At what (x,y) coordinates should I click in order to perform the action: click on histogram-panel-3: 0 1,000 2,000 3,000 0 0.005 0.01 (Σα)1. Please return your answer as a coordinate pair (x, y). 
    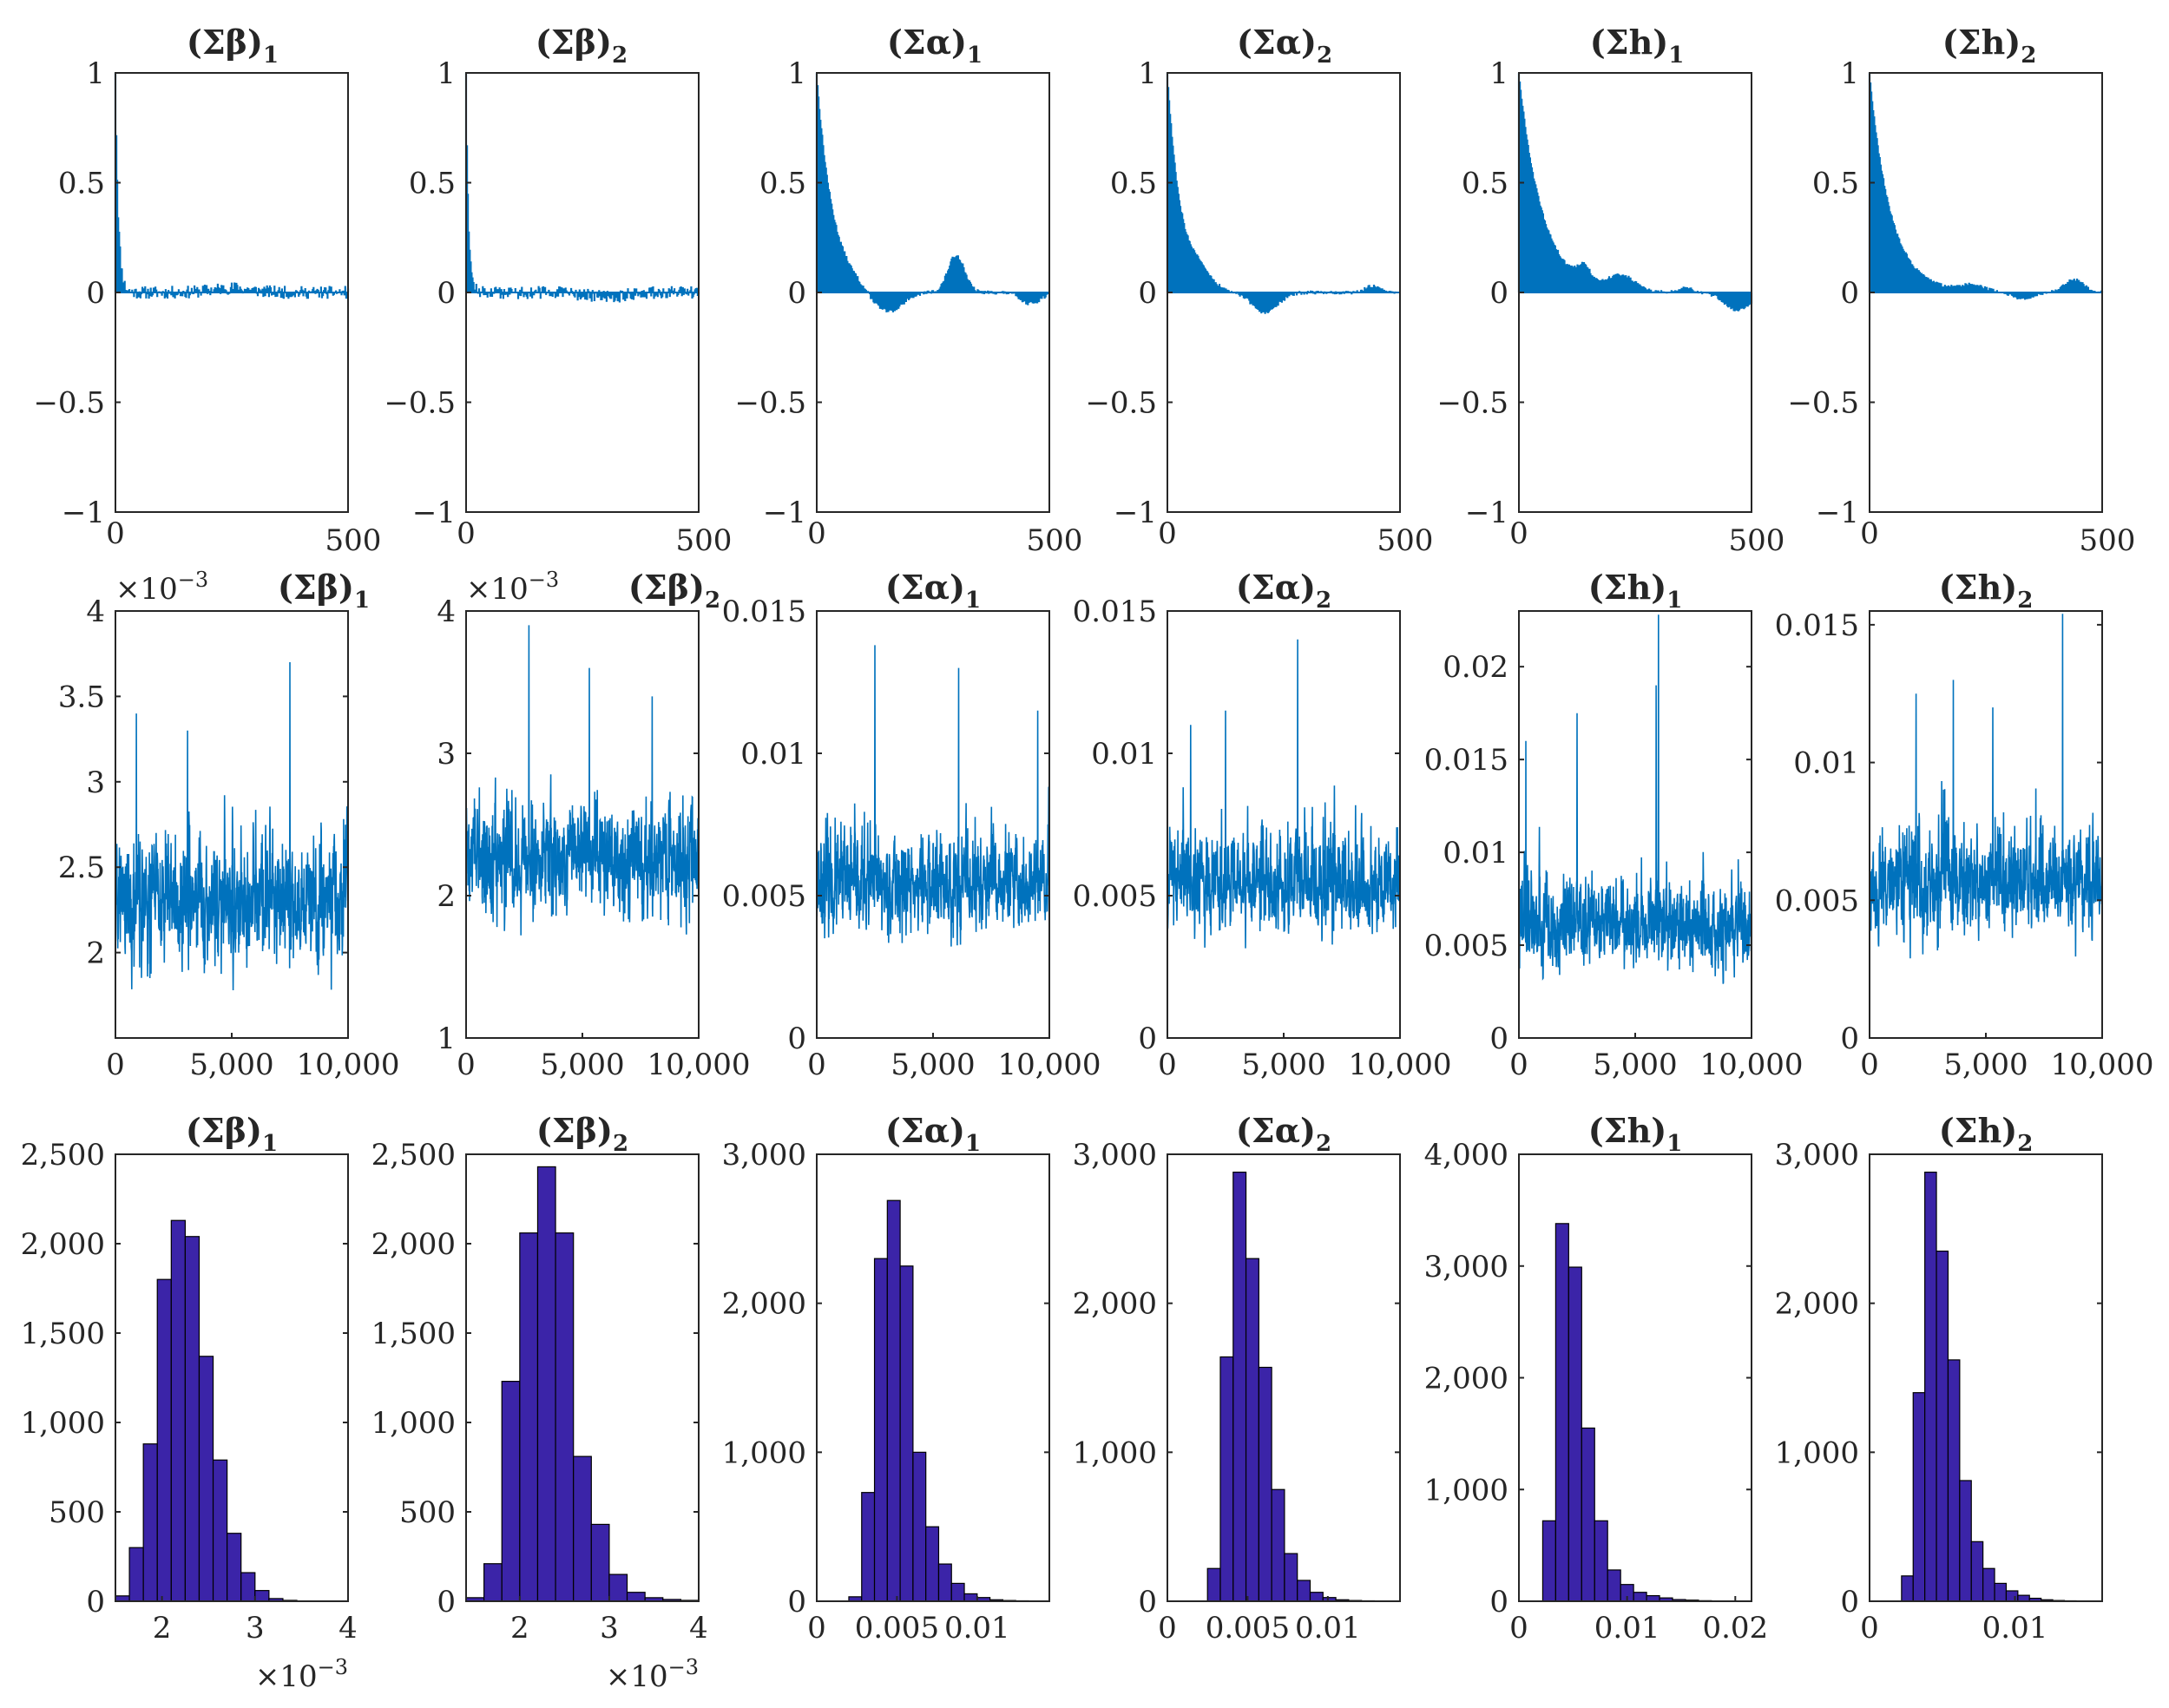
    Looking at the image, I should click on (886, 1378).